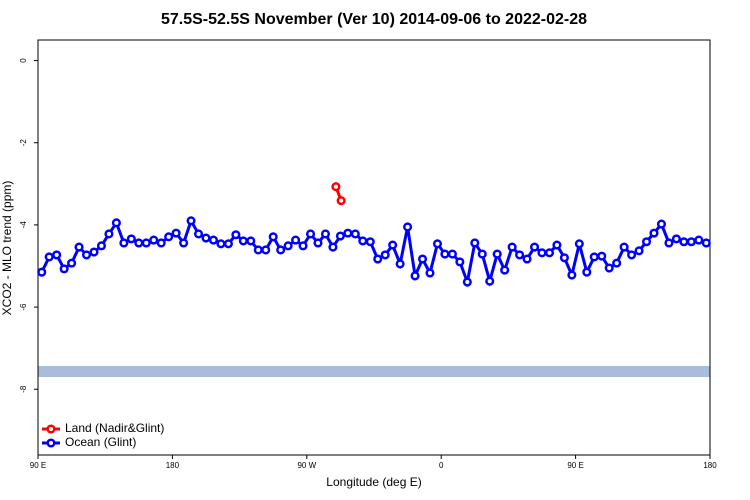 The width and height of the screenshot is (750, 500). What do you see at coordinates (23, 307) in the screenshot?
I see `y-tick-label: -6` at bounding box center [23, 307].